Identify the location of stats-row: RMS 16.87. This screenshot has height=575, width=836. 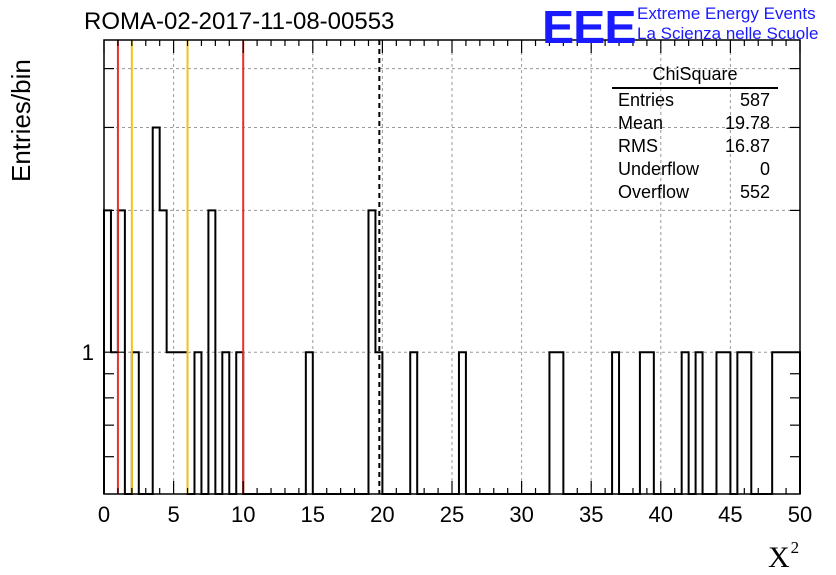
(693, 146).